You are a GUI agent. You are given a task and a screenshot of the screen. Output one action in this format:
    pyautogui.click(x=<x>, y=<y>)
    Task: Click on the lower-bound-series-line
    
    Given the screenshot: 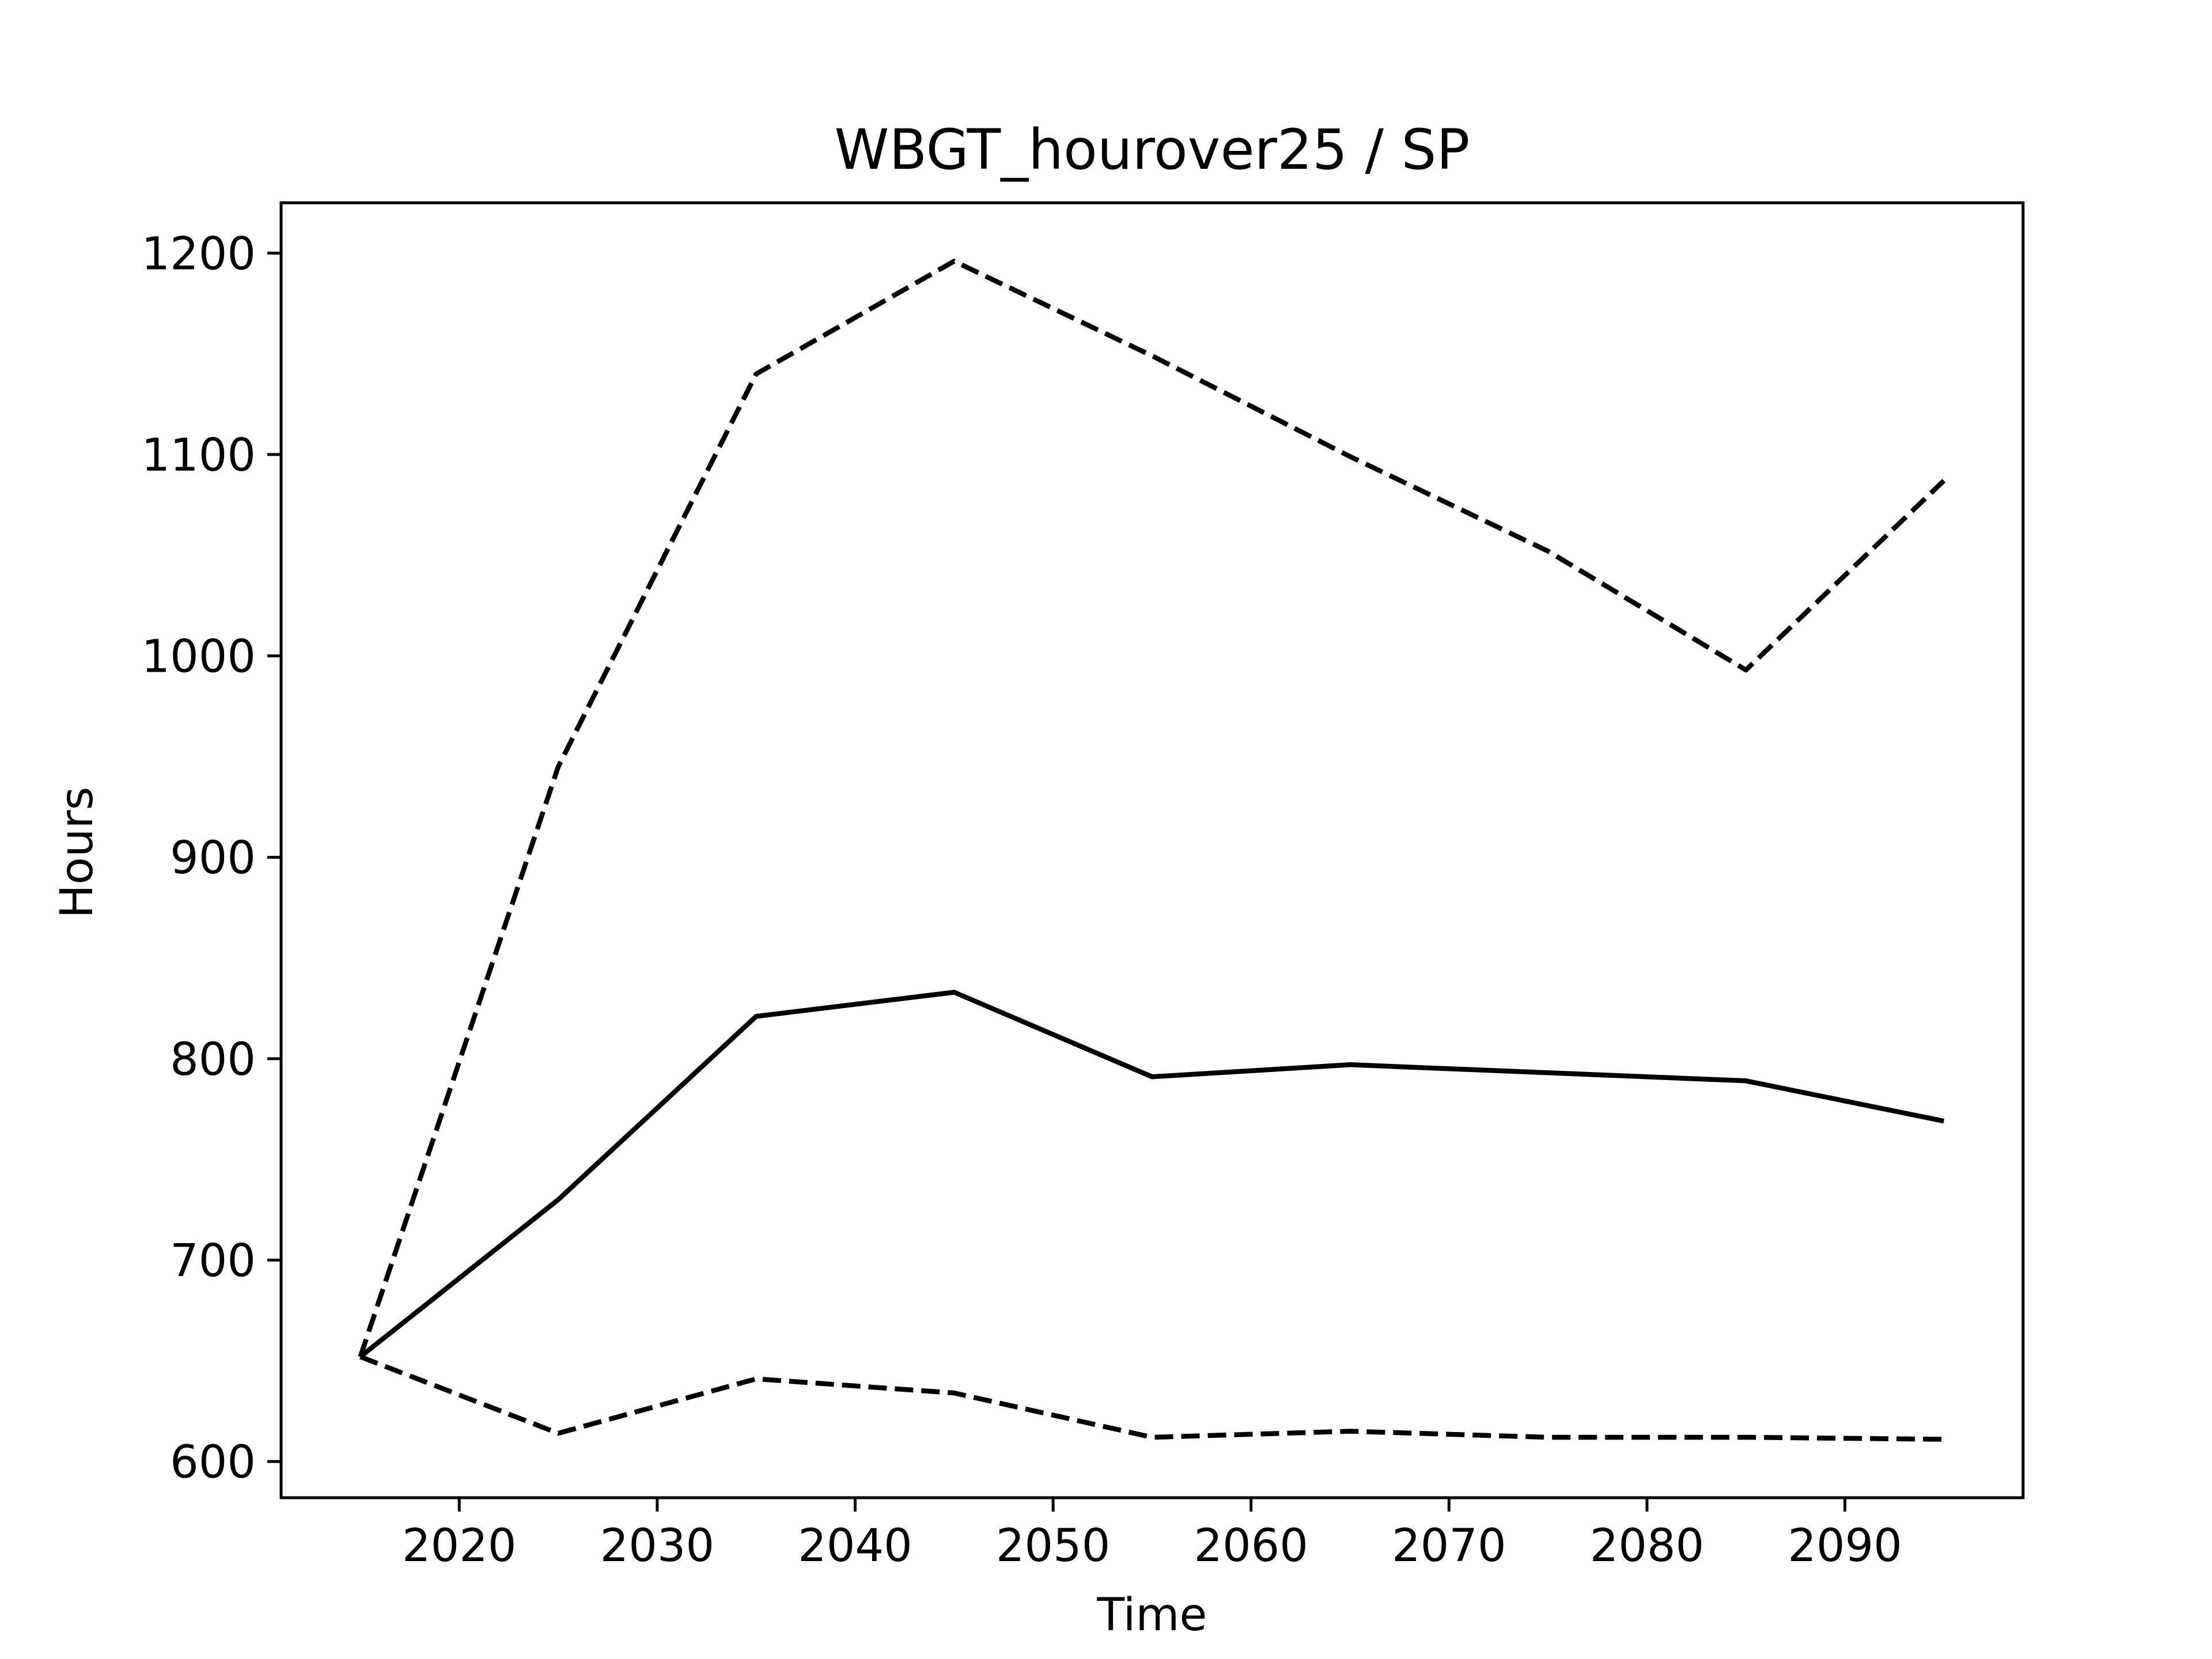 What is the action you would take?
    pyautogui.click(x=1151, y=1398)
    